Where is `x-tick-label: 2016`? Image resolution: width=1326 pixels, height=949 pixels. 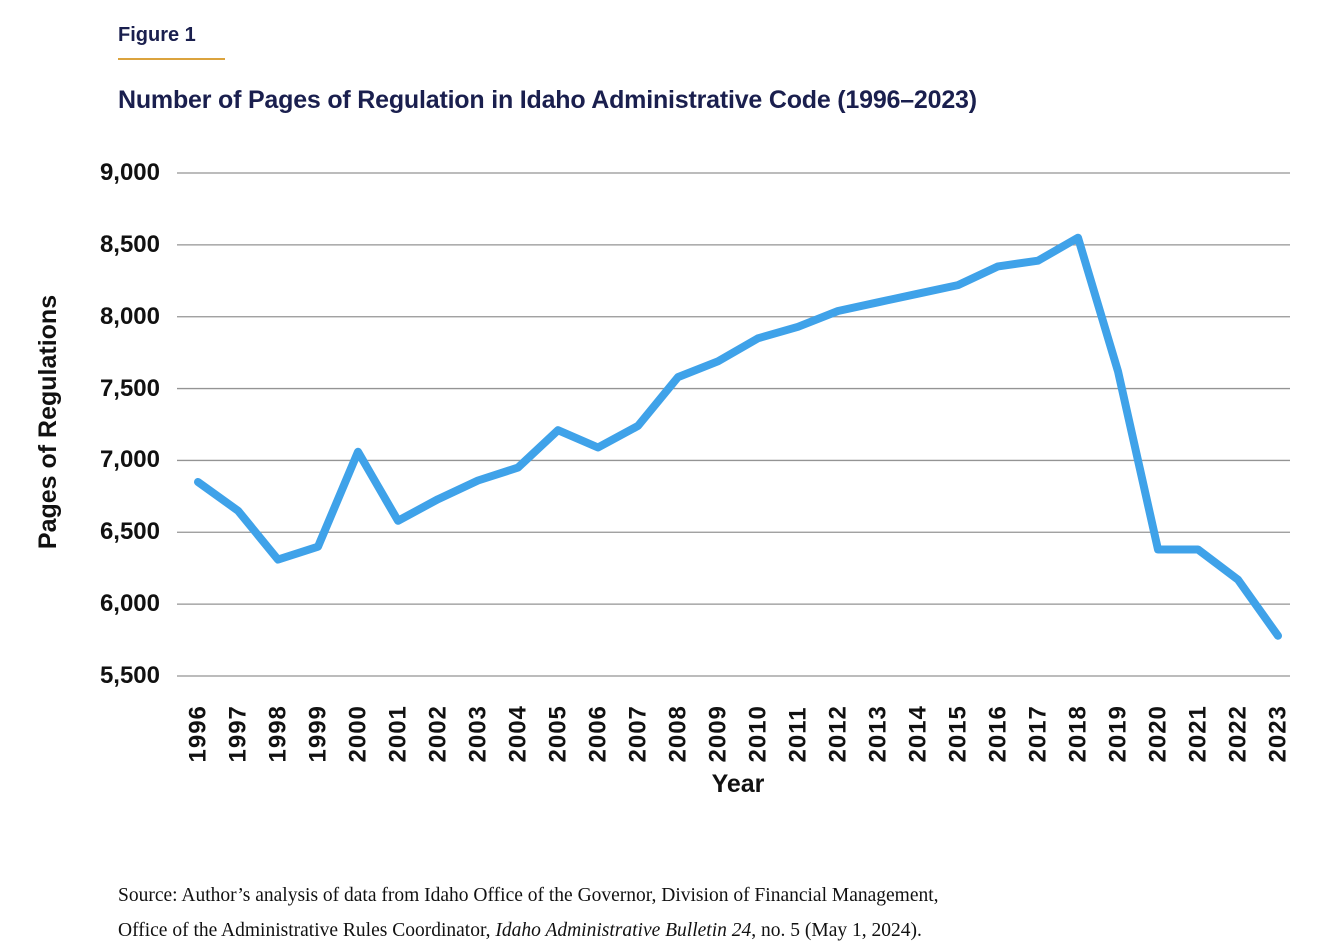
x-tick-label: 2016 is located at coordinates (998, 734).